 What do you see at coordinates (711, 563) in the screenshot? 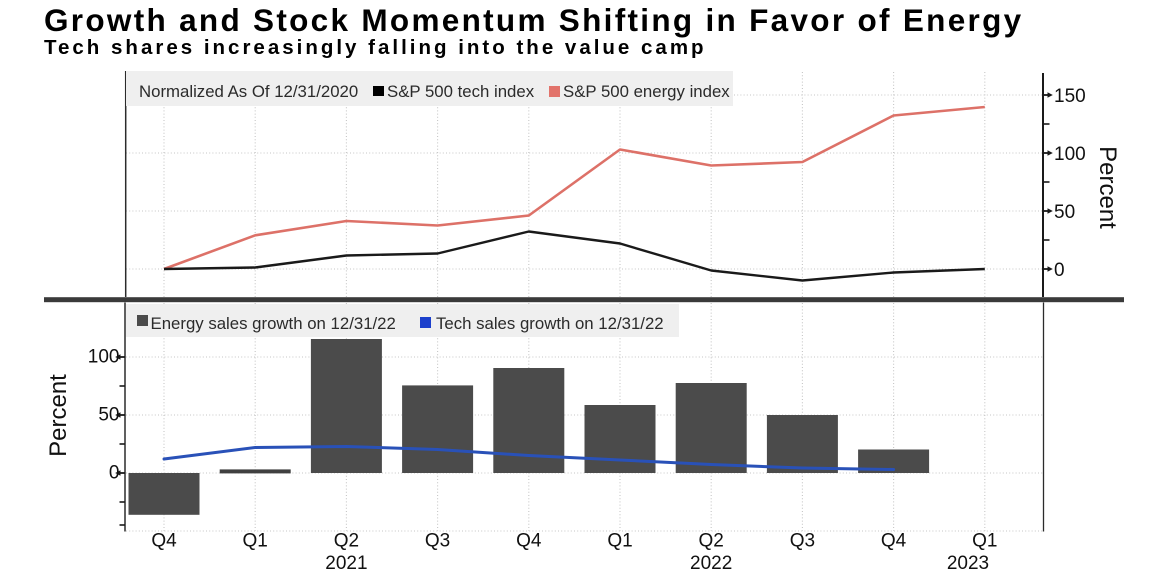
I see `svg-text: 2022` at bounding box center [711, 563].